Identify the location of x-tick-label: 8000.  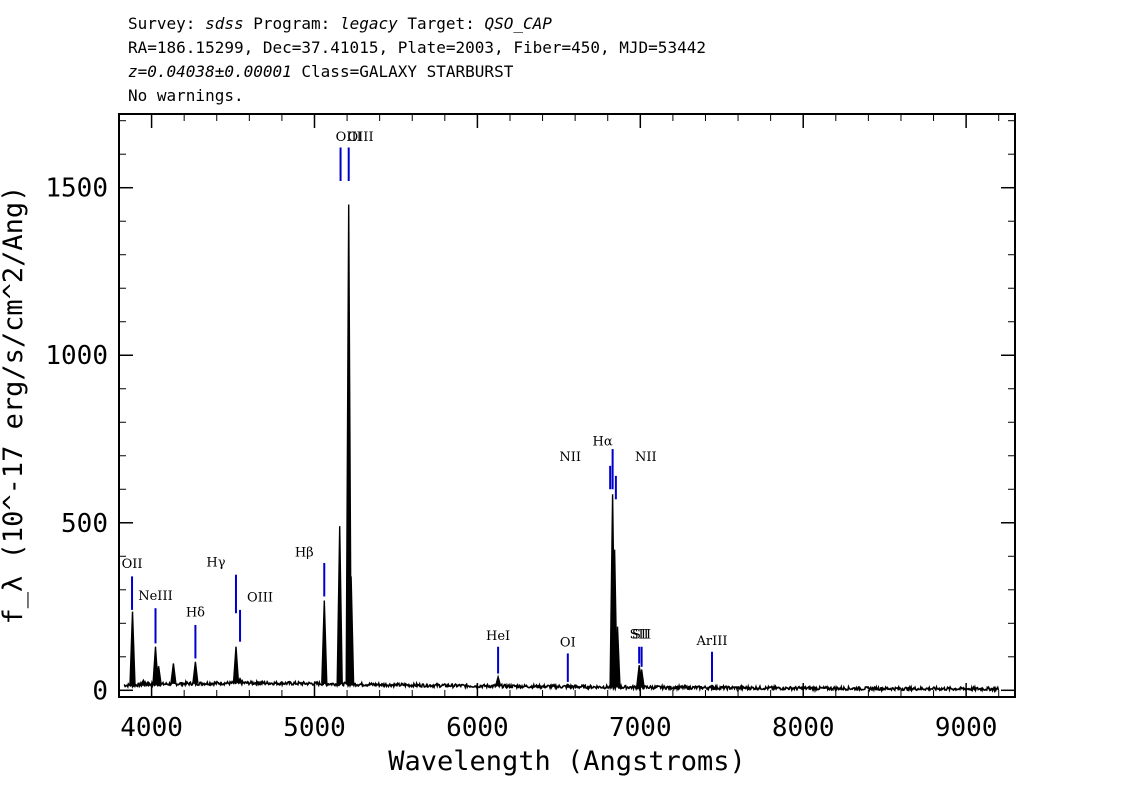
(803, 728).